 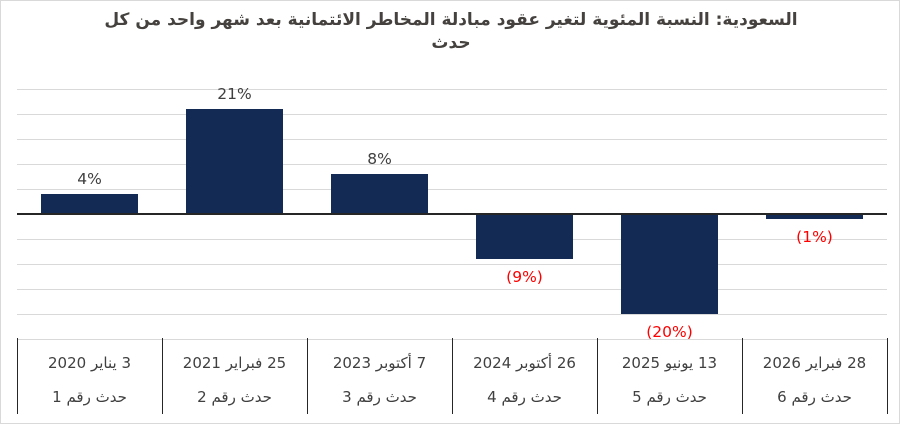 I want to click on category-event-label: حدث رقم 1, so click(x=89, y=397).